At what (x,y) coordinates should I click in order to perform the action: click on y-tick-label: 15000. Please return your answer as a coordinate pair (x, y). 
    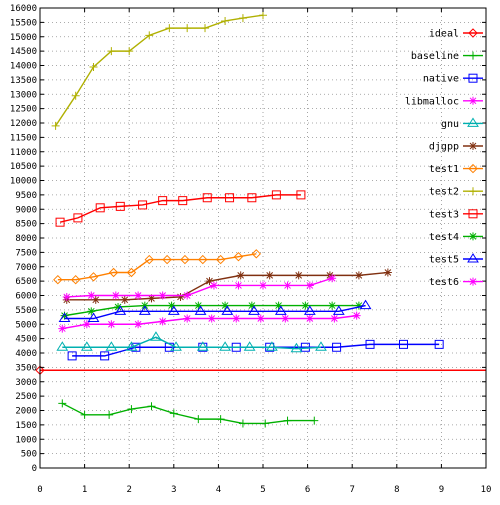
    Looking at the image, I should click on (23, 38).